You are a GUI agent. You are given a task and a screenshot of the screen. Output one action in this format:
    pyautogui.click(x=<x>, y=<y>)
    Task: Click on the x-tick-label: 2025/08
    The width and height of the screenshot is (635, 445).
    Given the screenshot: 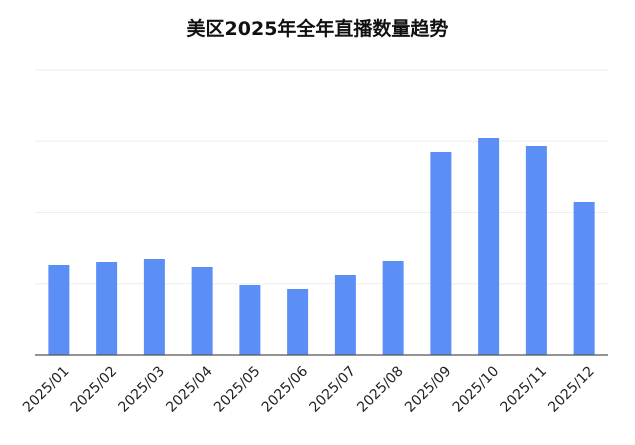 What is the action you would take?
    pyautogui.click(x=380, y=389)
    